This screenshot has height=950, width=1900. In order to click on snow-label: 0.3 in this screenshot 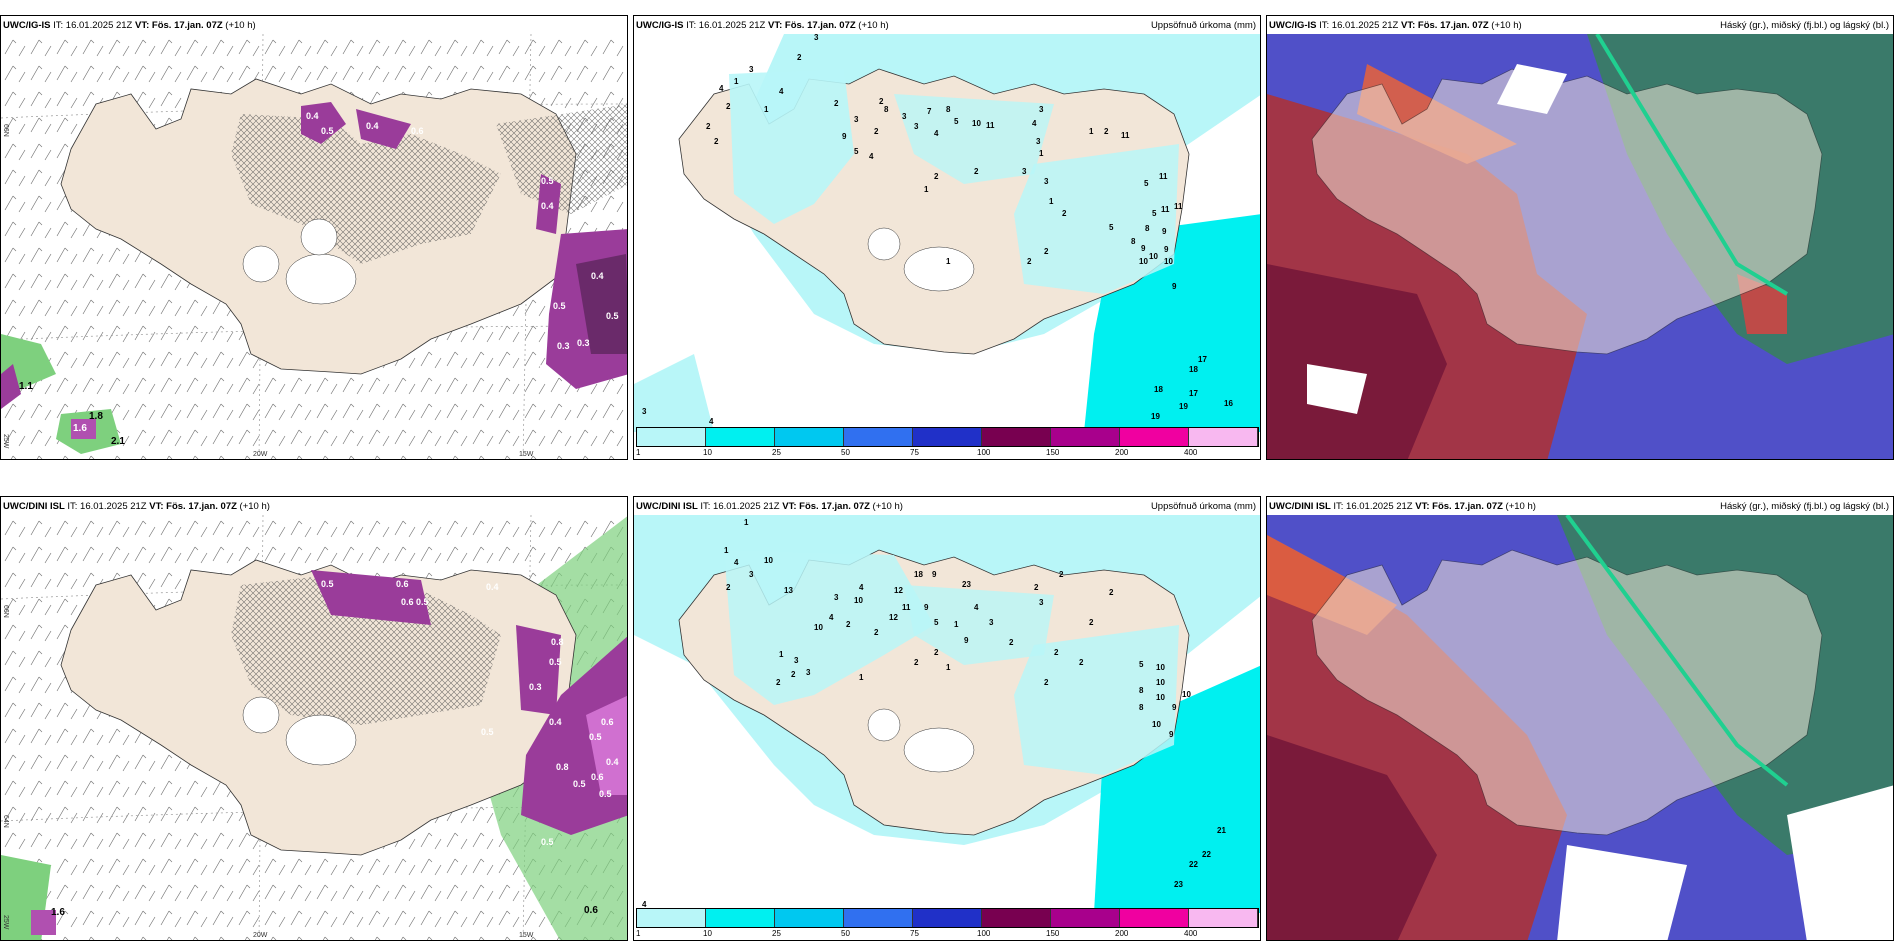, I will do `click(583, 343)`.